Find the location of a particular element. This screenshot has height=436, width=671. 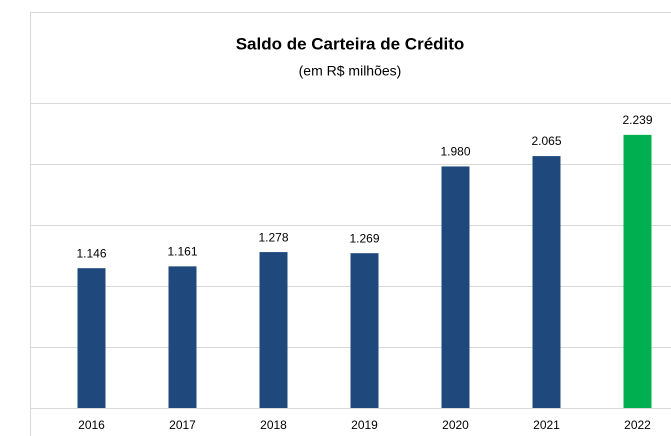

x-tick-label: 2022 is located at coordinates (637, 425).